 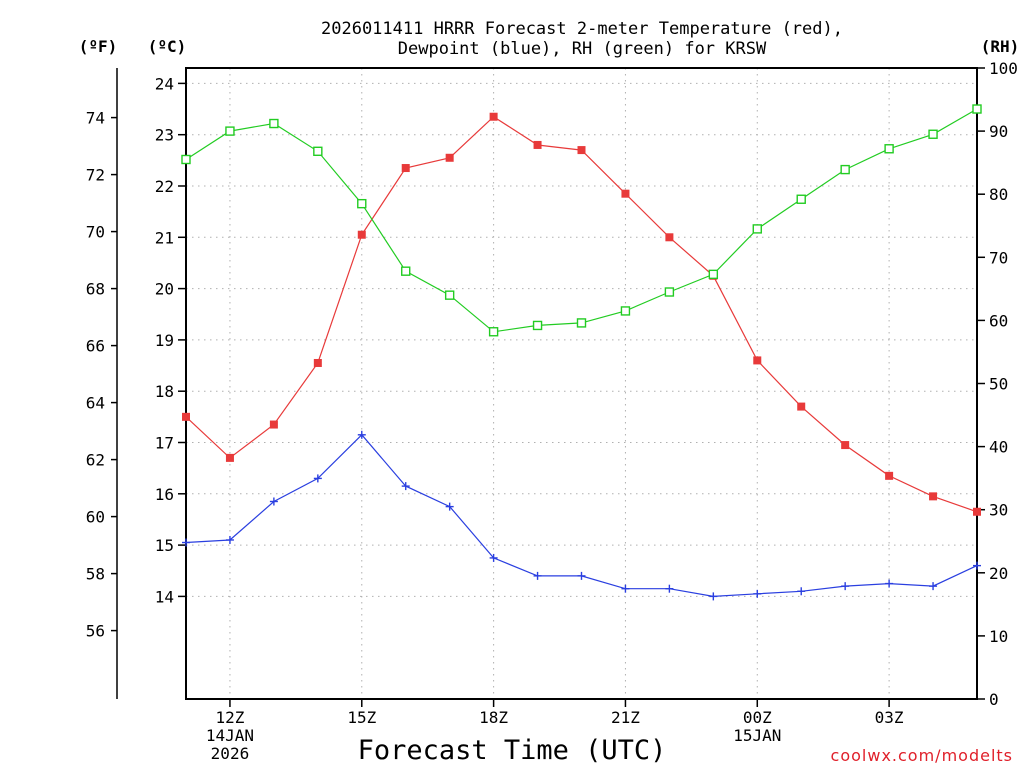 I want to click on fahrenheit-tick-label: 72, so click(x=95, y=175).